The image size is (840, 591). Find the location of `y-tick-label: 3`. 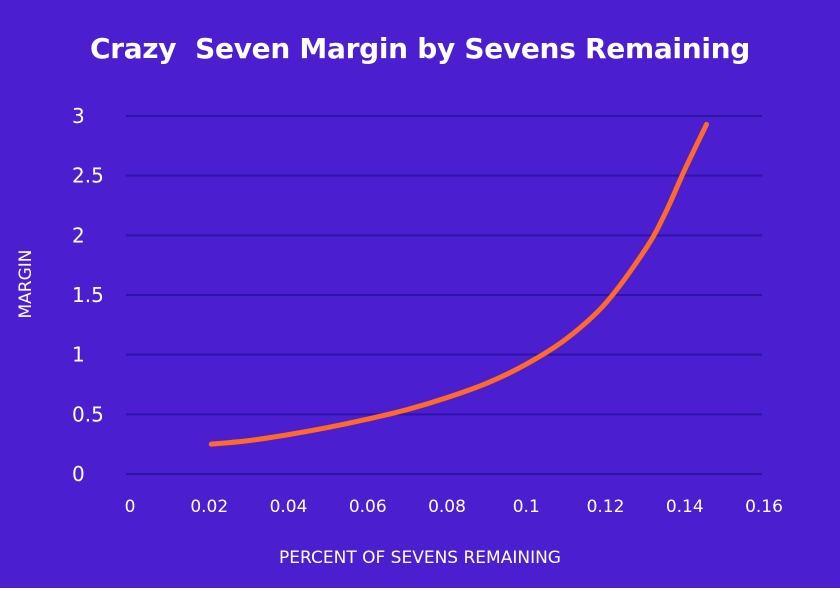

y-tick-label: 3 is located at coordinates (78, 116).